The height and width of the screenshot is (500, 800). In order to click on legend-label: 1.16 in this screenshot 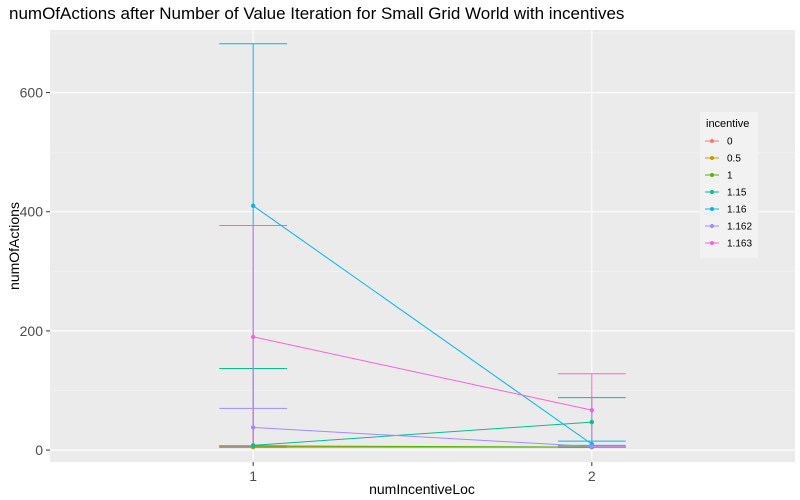, I will do `click(737, 210)`.